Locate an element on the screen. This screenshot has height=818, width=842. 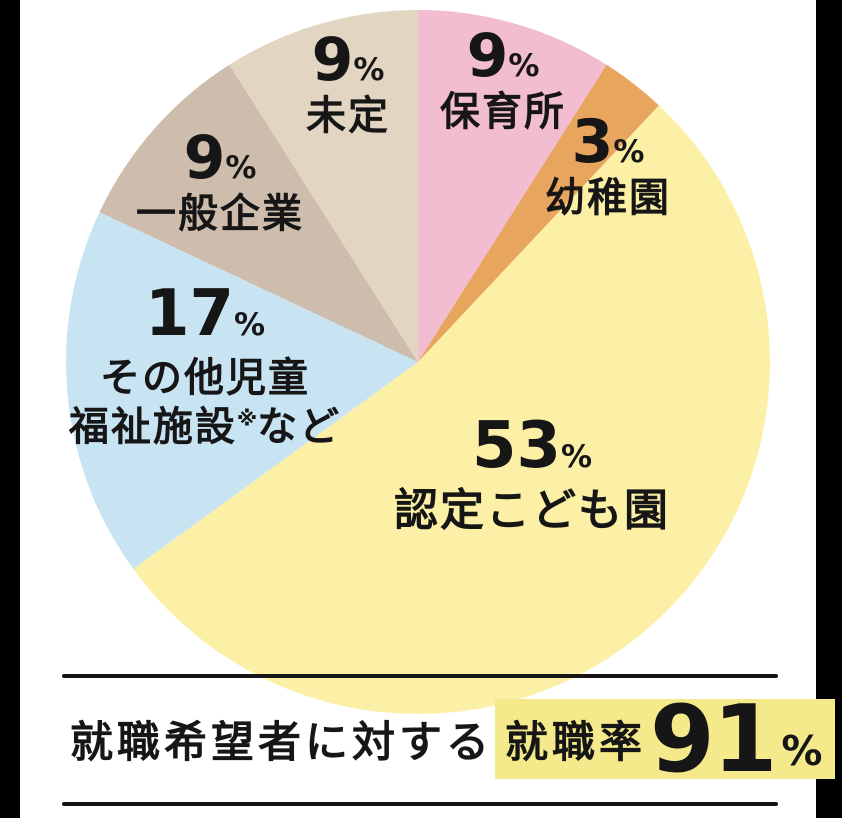
label-hoikusho-name: 保育所 is located at coordinates (503, 112).